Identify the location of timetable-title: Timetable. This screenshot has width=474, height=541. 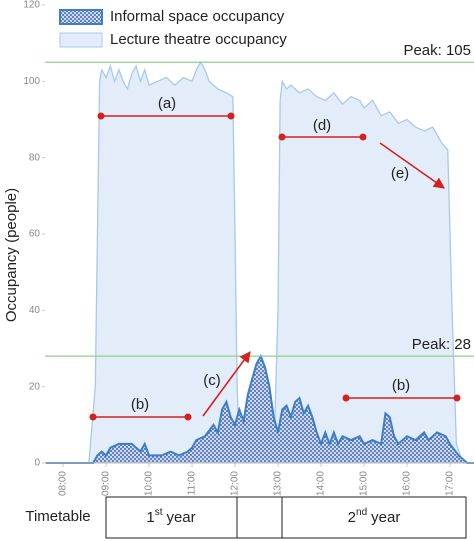
(57, 516).